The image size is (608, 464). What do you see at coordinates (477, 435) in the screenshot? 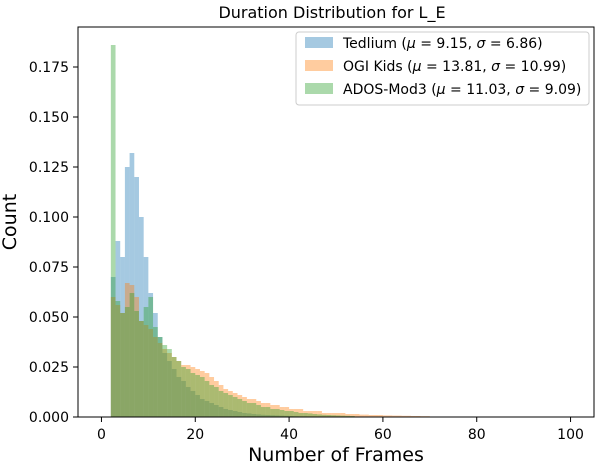
I see `x-tick-label: 80` at bounding box center [477, 435].